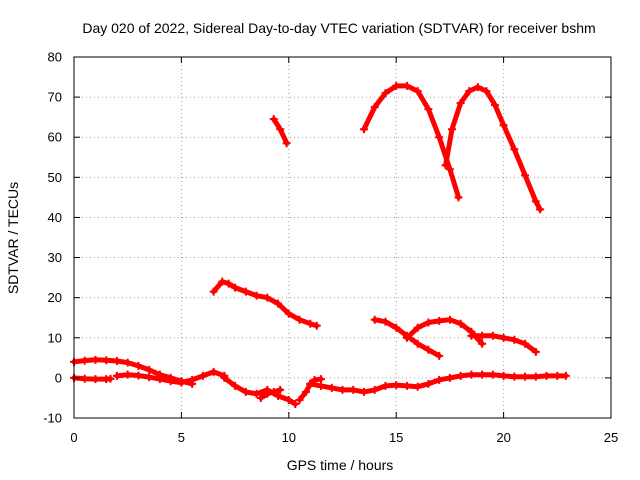  What do you see at coordinates (55, 137) in the screenshot?
I see `y-tick-label: 60` at bounding box center [55, 137].